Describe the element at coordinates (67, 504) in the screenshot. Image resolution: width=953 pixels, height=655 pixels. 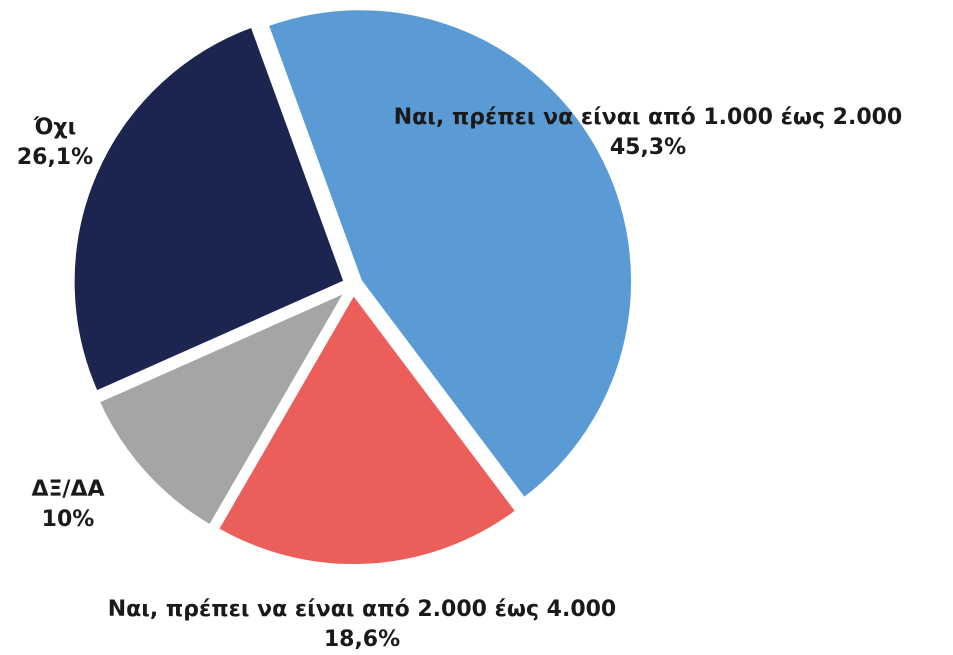
I see `slice-label-3: ΔΞ/ΔΑ 10%` at that location.